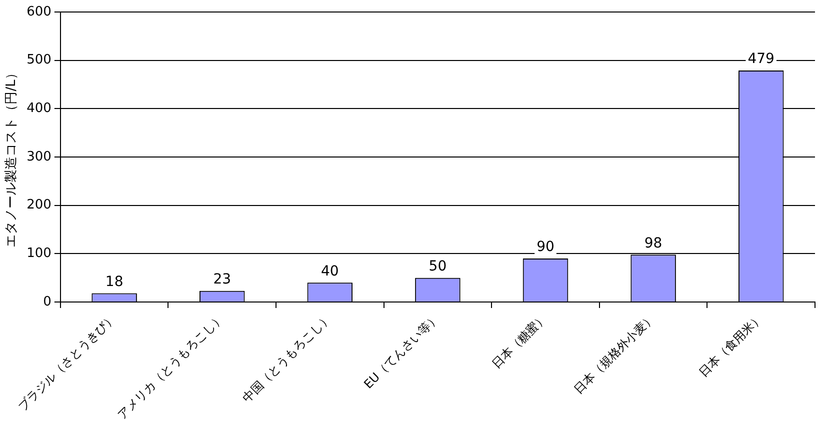 The height and width of the screenshot is (426, 823). Describe the element at coordinates (545, 247) in the screenshot. I see `data-label: 90` at that location.